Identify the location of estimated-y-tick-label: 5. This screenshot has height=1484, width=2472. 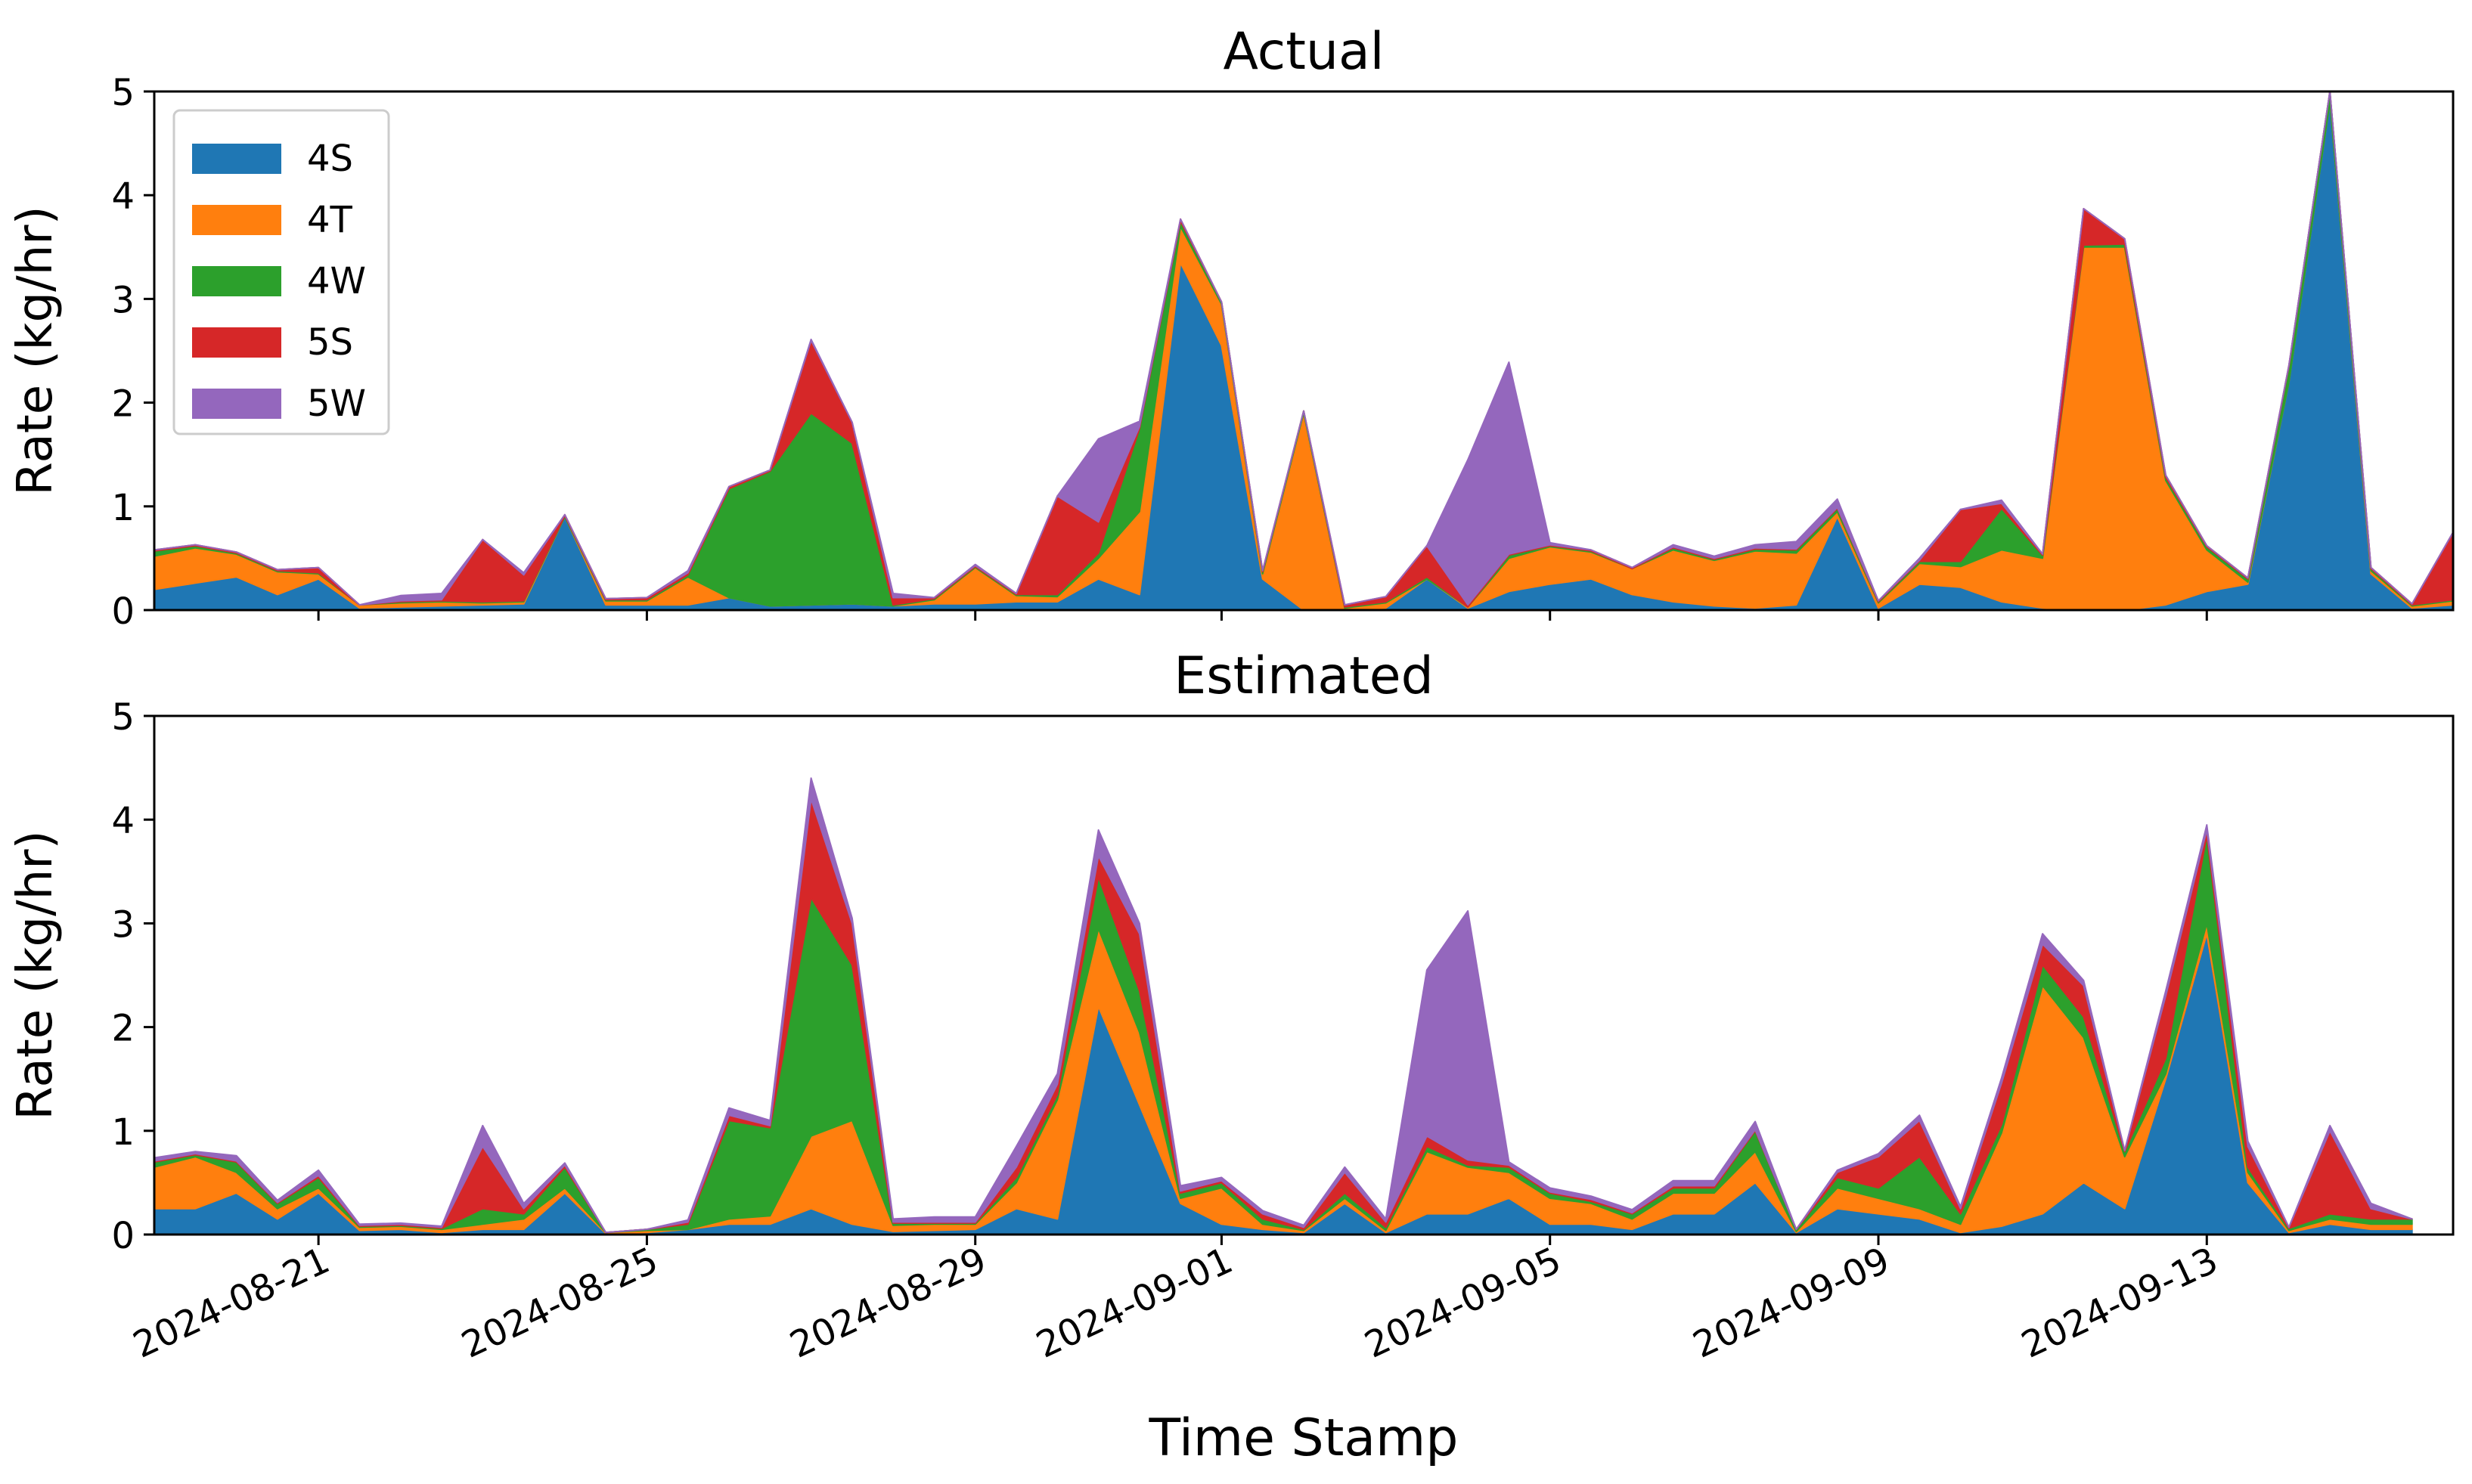
(123, 717).